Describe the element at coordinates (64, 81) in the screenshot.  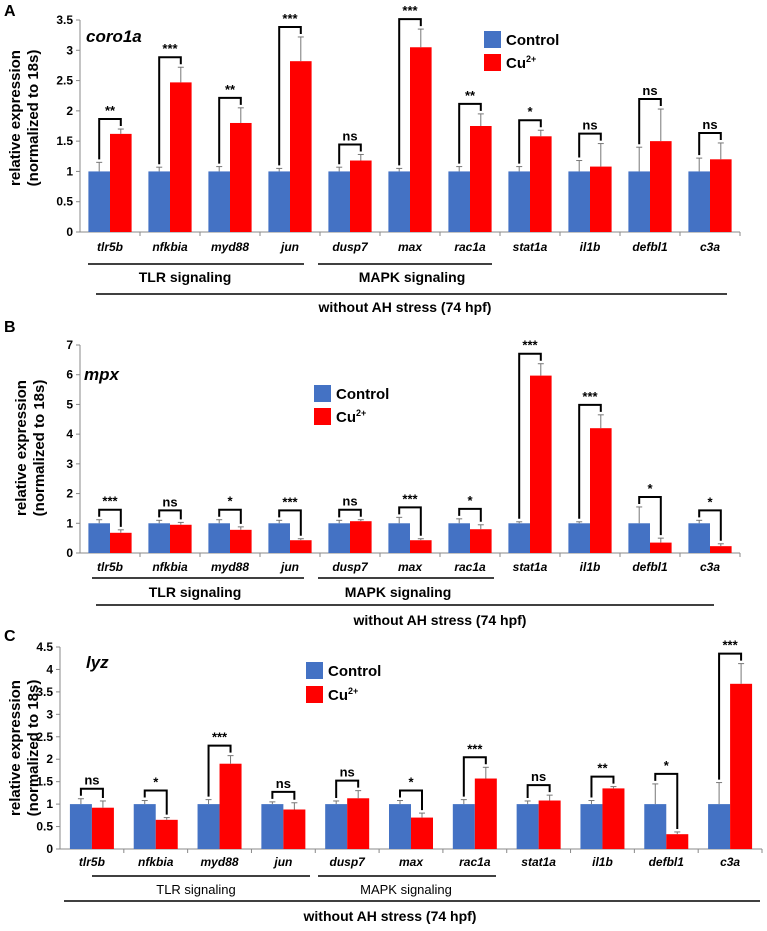
I see `y-tick-label: 2.5` at that location.